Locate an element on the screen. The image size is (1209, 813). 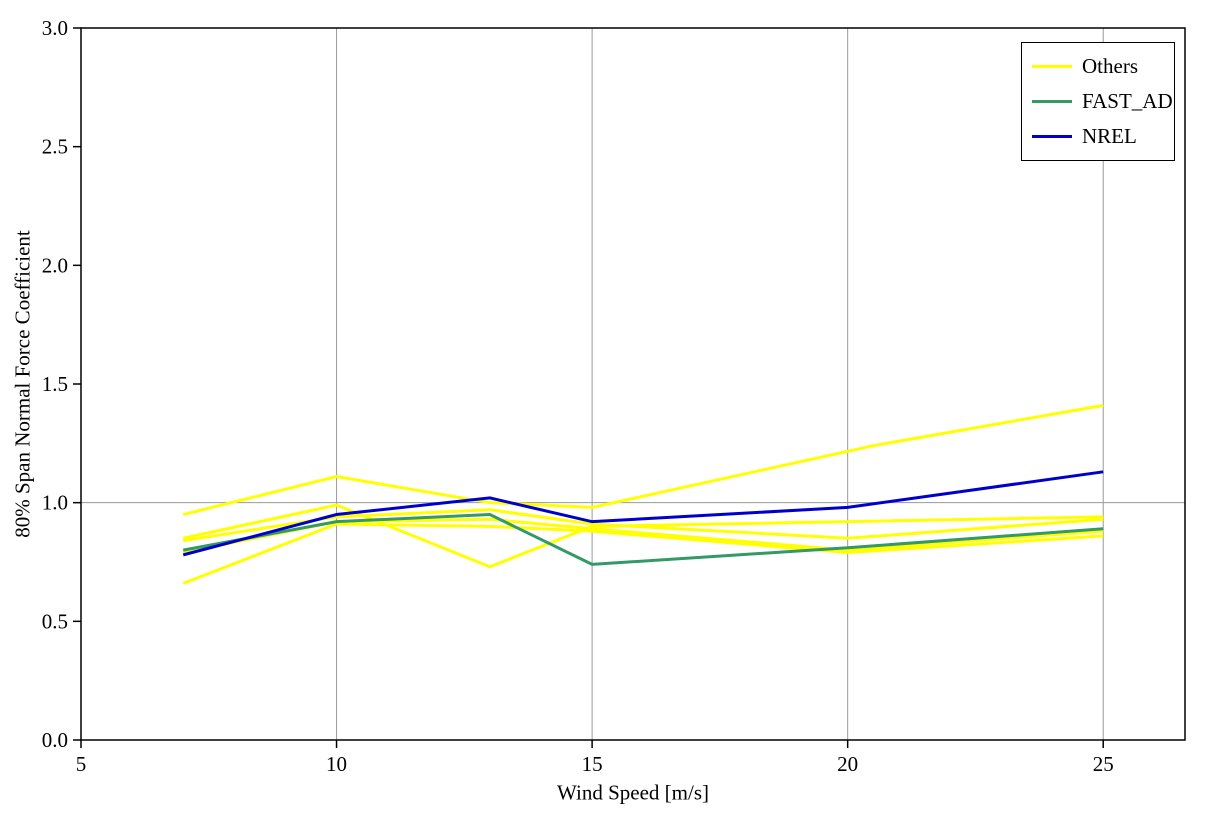
series-line-NREL is located at coordinates (643, 513).